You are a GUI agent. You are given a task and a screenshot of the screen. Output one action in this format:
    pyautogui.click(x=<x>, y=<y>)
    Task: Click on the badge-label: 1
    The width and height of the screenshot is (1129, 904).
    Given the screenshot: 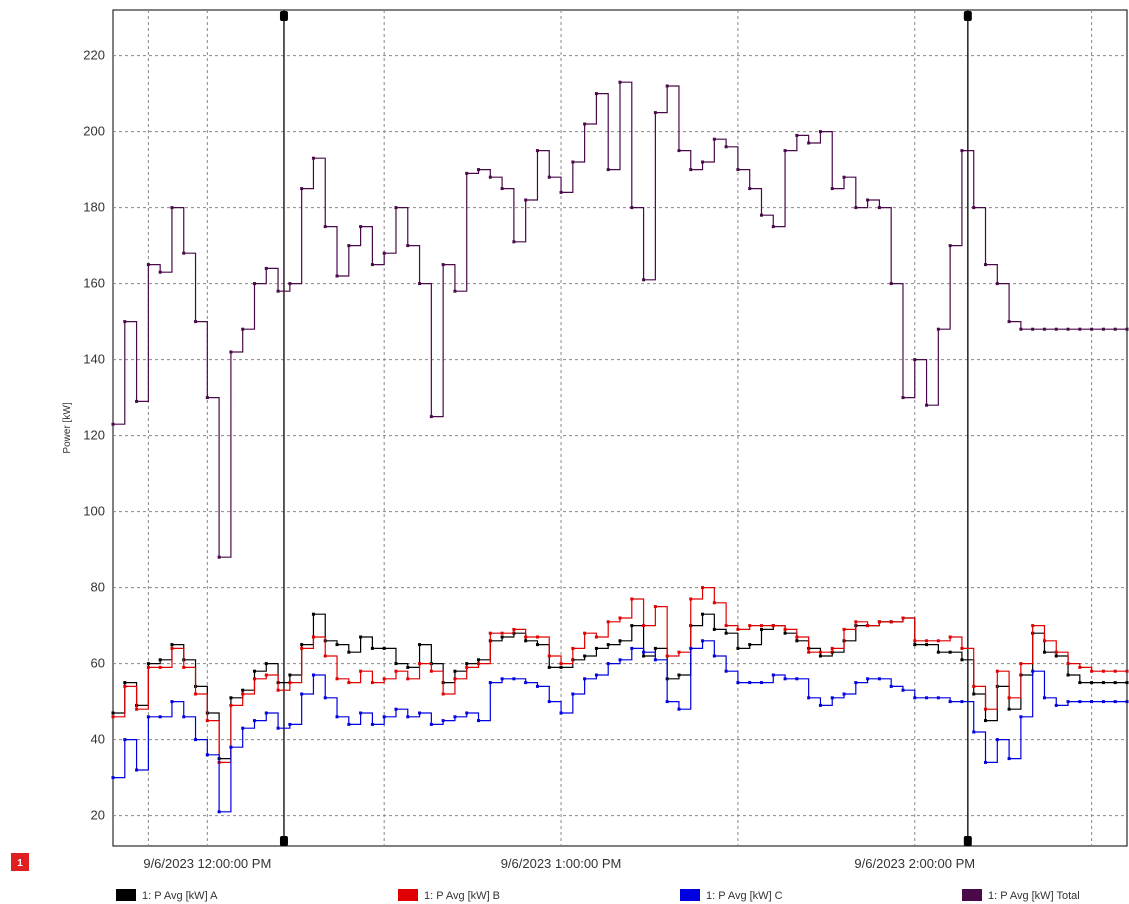 What is the action you would take?
    pyautogui.click(x=20, y=863)
    